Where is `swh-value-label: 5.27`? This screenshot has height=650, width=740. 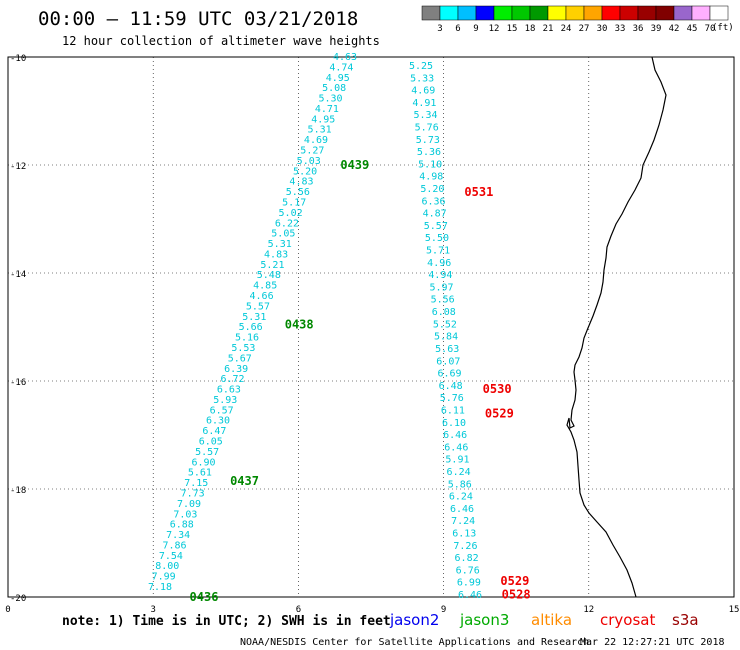 swh-value-label: 5.27 is located at coordinates (312, 151).